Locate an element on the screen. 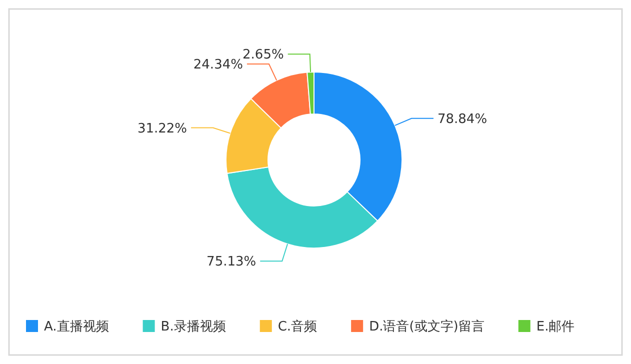 The image size is (631, 364). data-label: 78.84% is located at coordinates (462, 119).